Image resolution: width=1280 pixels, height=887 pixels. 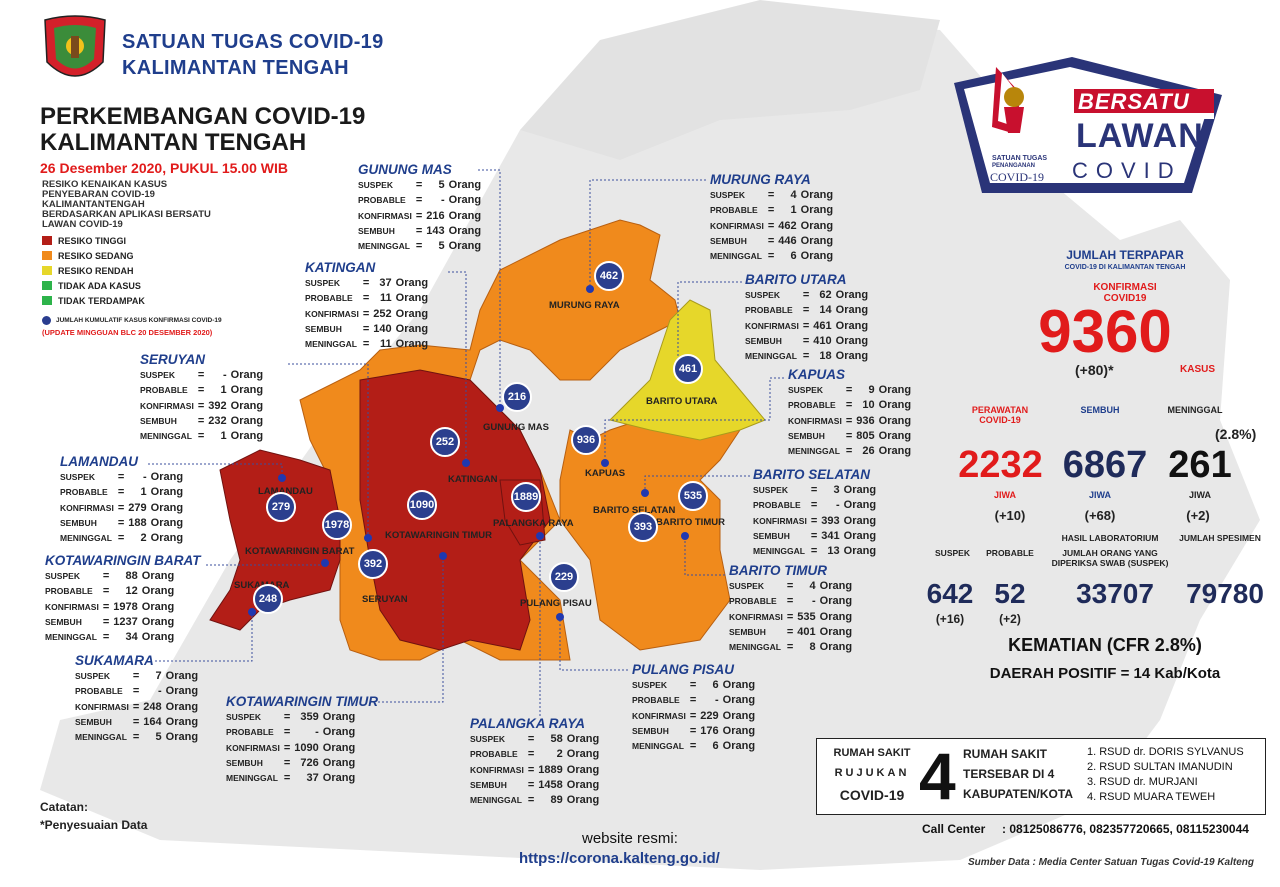 What do you see at coordinates (865, 420) in the screenshot?
I see `stat-value: 936` at bounding box center [865, 420].